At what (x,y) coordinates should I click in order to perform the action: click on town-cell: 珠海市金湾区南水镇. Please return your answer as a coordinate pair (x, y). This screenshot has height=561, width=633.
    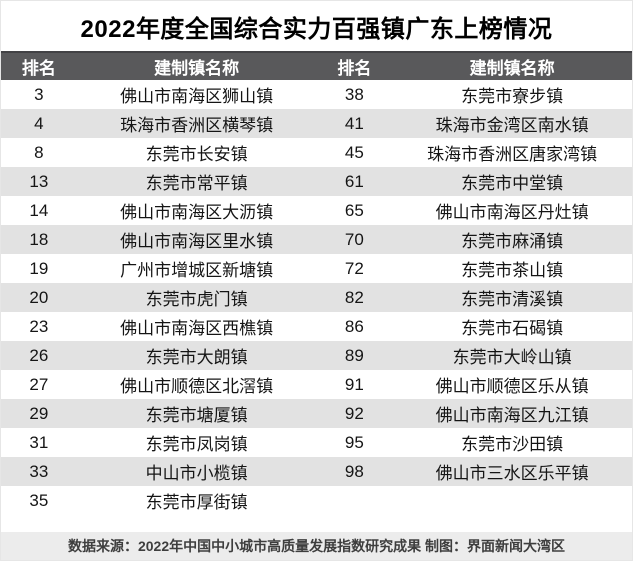
    Looking at the image, I should click on (512, 123).